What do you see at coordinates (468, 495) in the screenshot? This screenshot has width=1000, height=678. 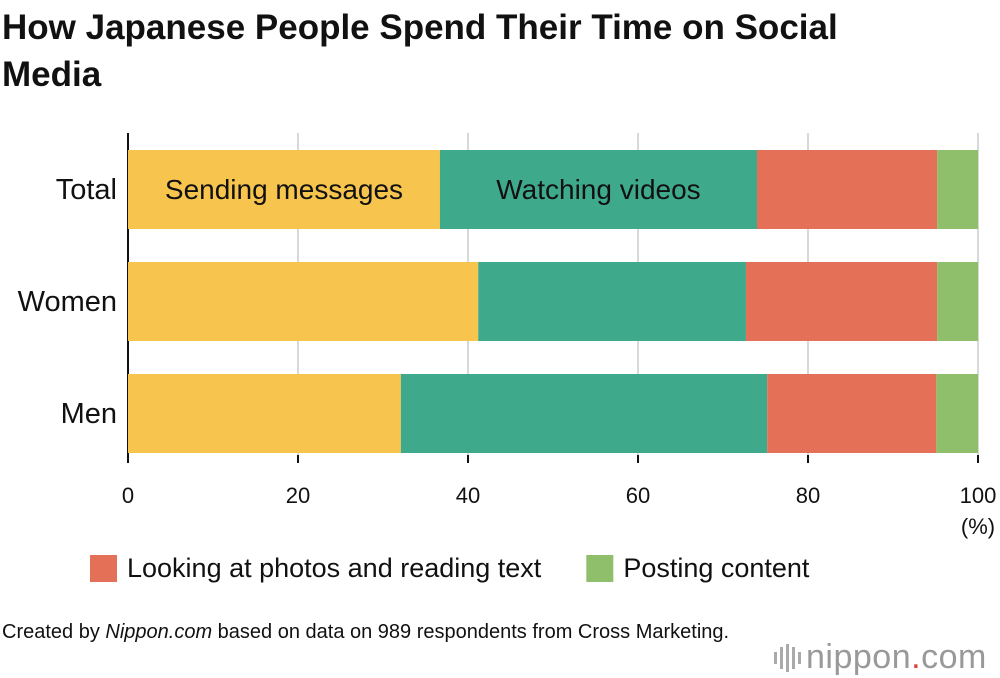 I see `x-tick-label: 40` at bounding box center [468, 495].